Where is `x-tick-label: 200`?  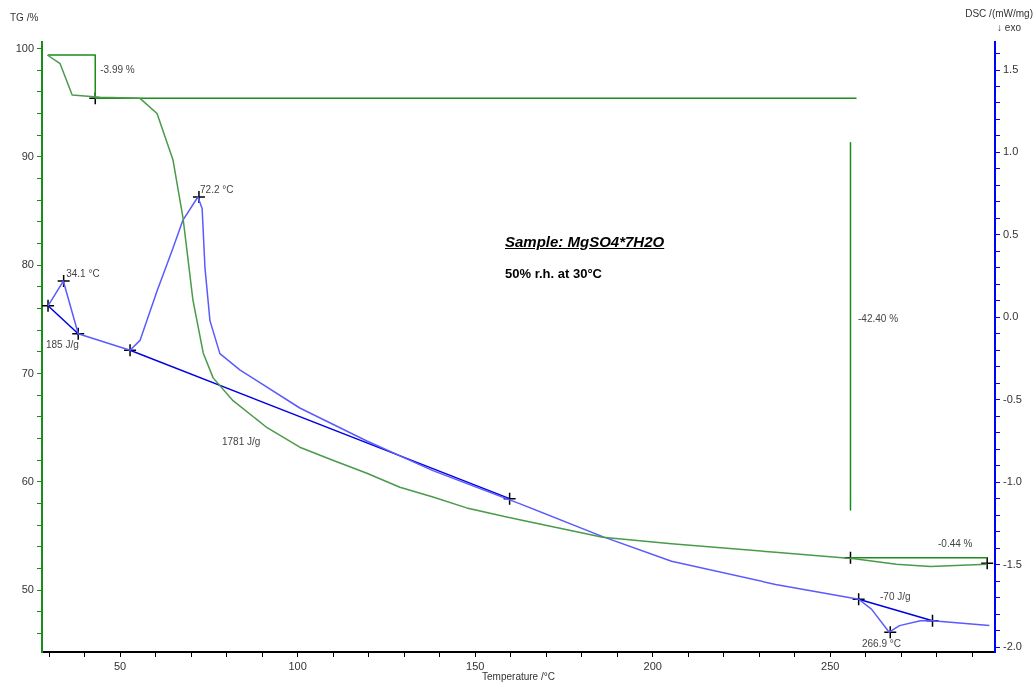 x-tick-label: 200 is located at coordinates (652, 665).